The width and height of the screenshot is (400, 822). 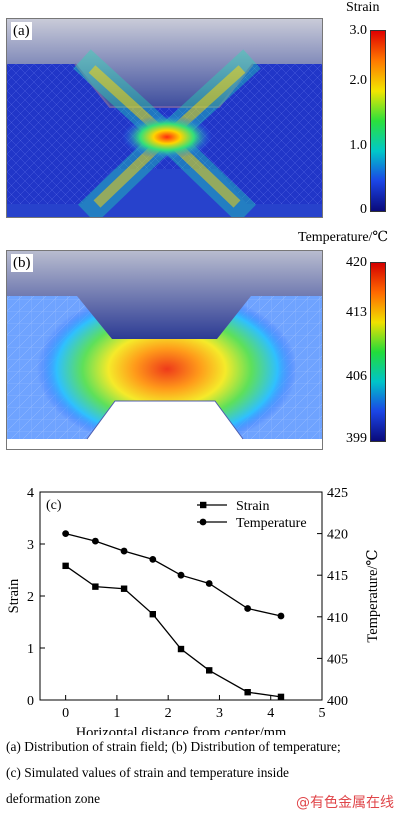 I want to click on y2-tick-label: 405, so click(x=337, y=659).